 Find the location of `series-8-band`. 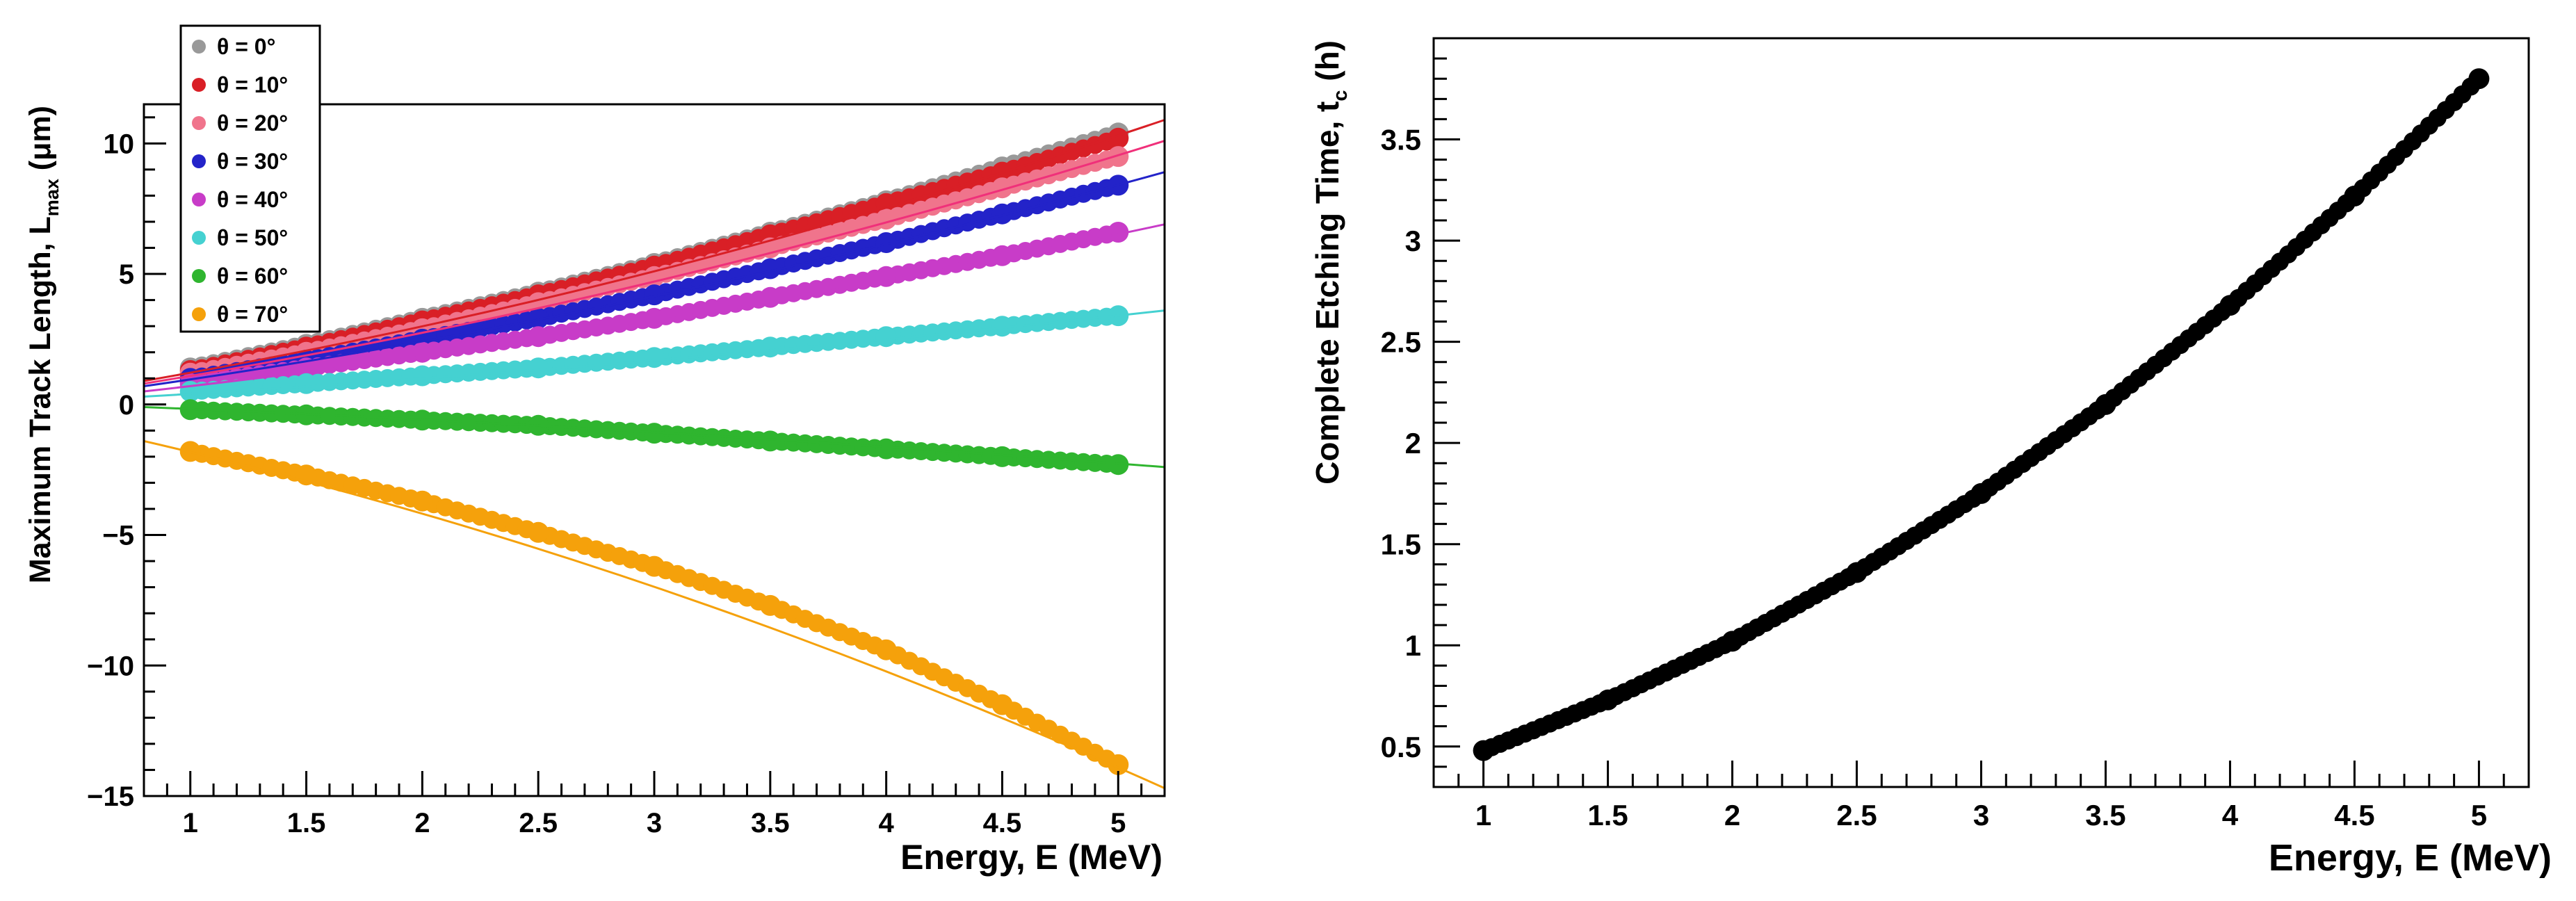

series-8-band is located at coordinates (654, 608).